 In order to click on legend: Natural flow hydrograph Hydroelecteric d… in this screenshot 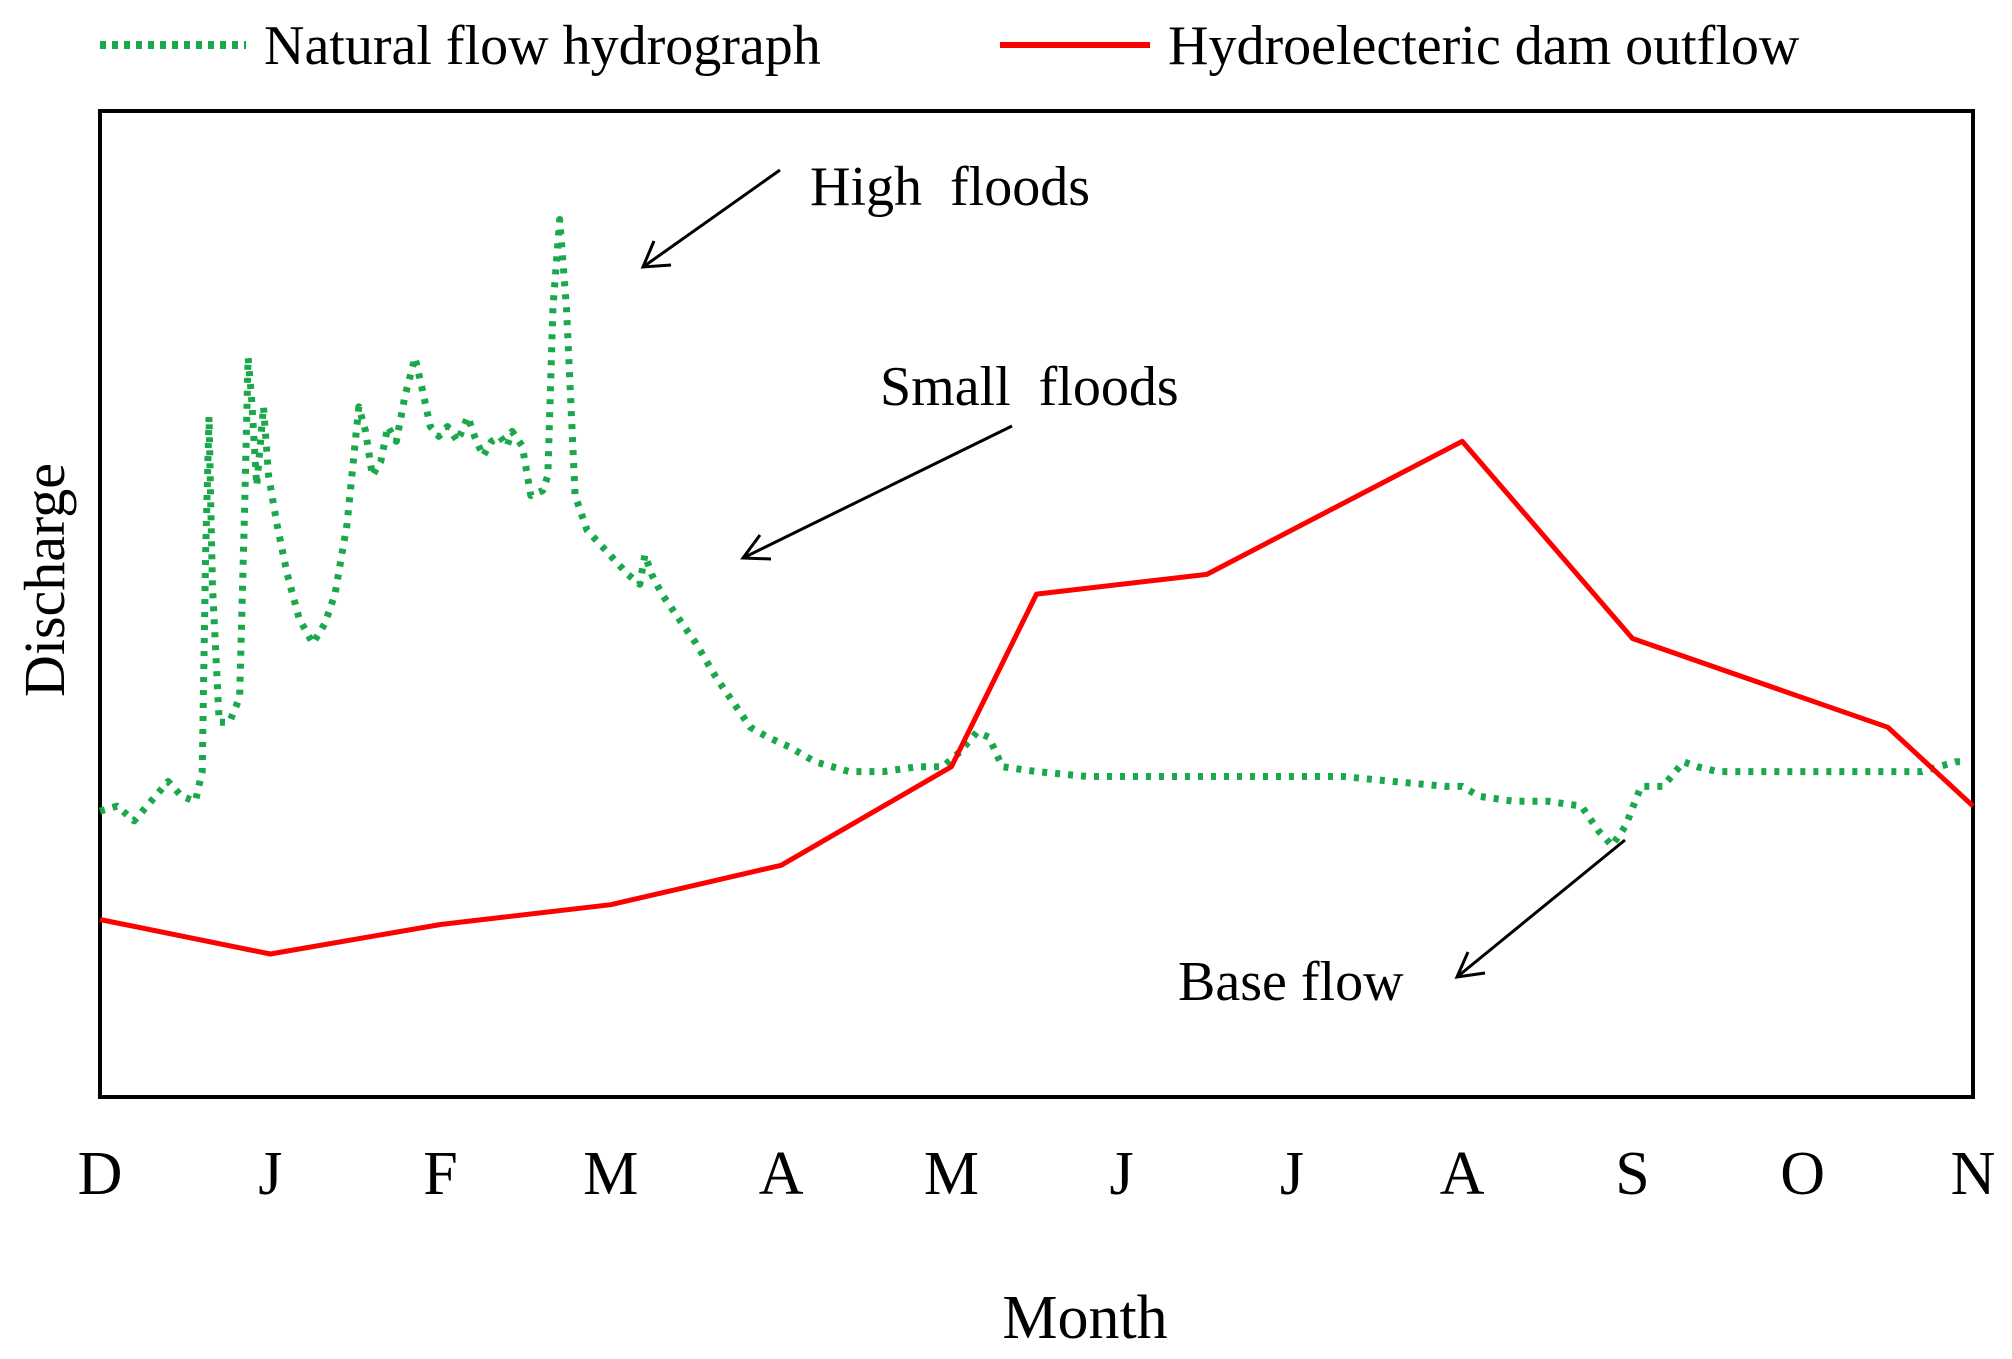, I will do `click(950, 46)`.